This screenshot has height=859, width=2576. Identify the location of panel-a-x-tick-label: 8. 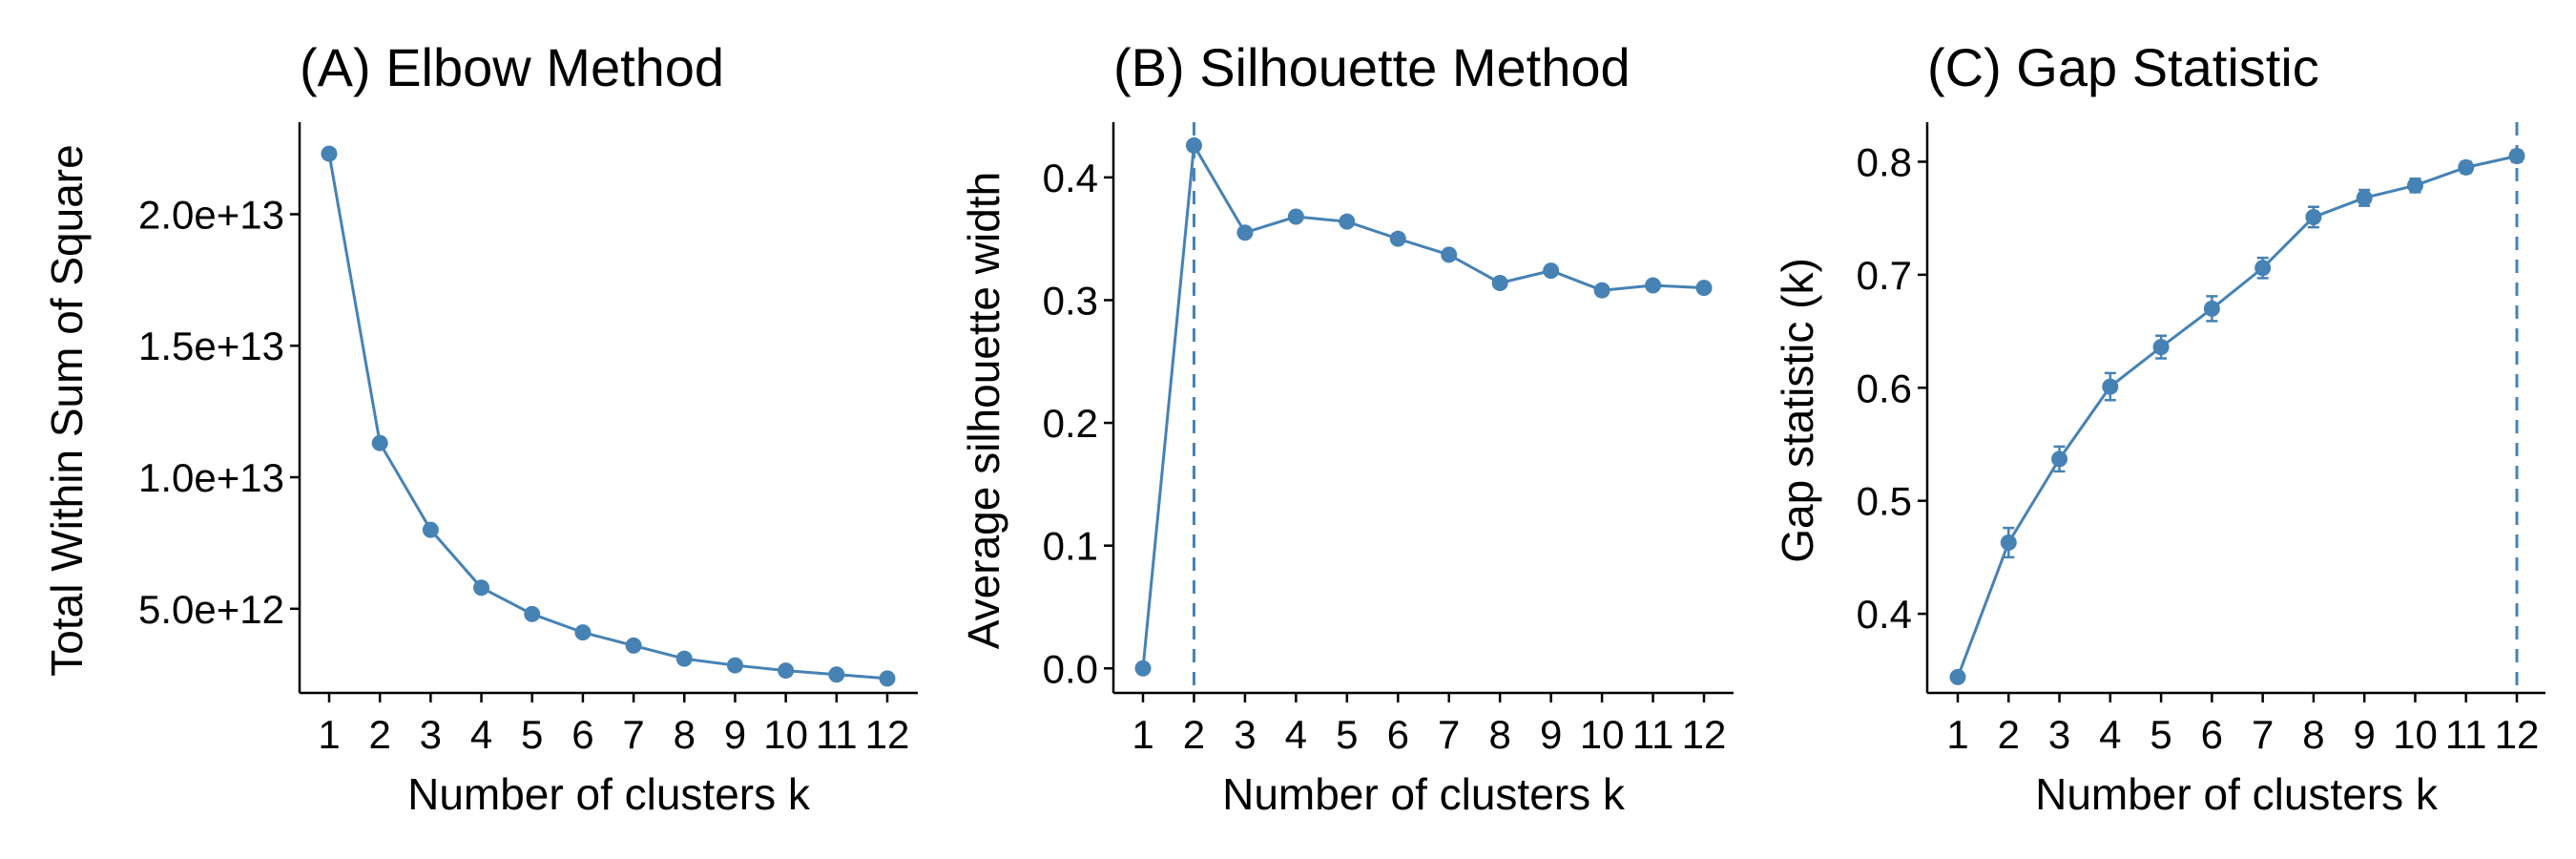
(685, 734).